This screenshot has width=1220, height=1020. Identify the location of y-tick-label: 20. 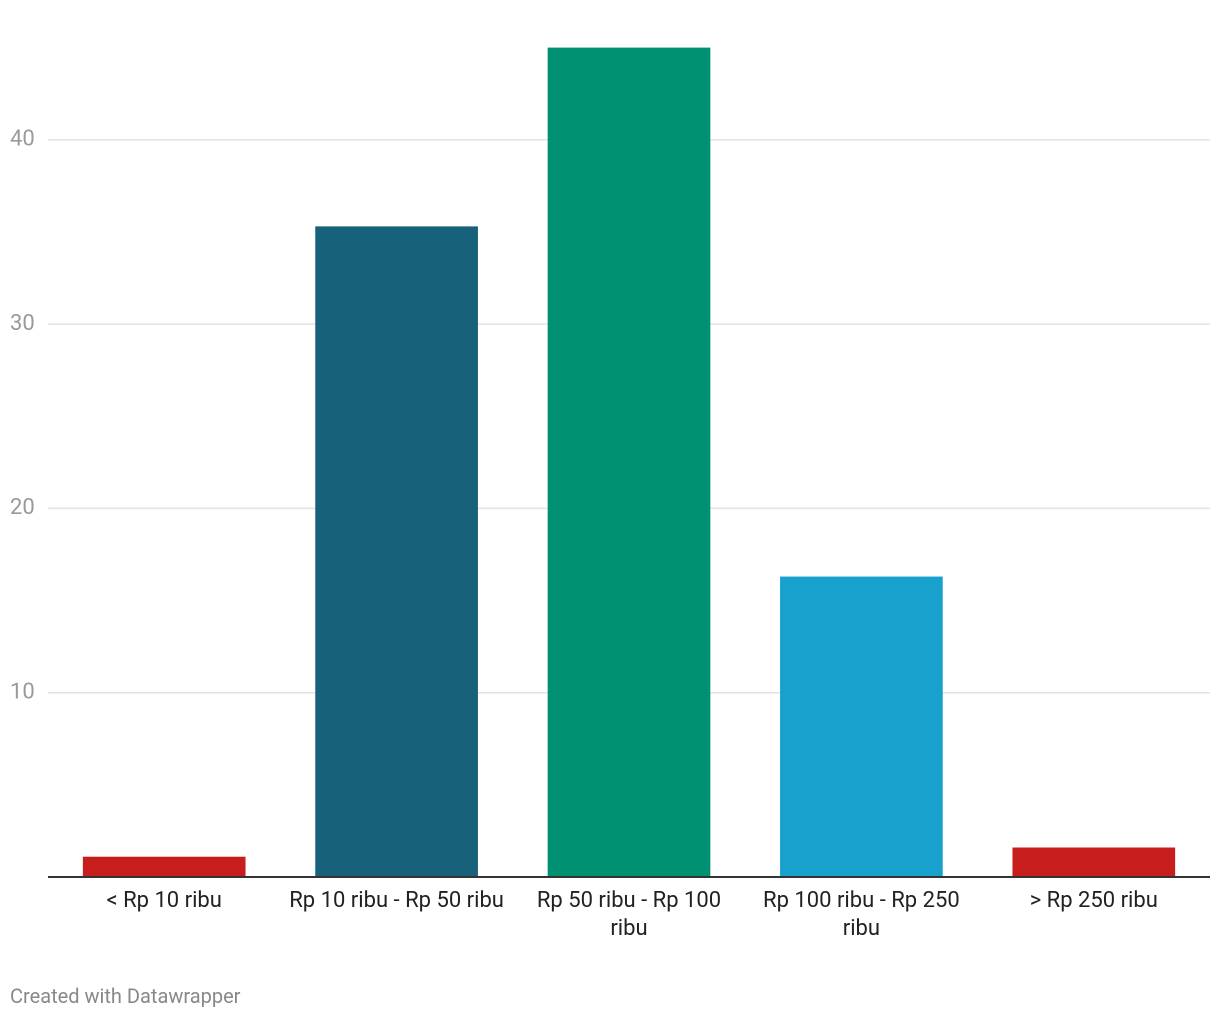
(22, 507).